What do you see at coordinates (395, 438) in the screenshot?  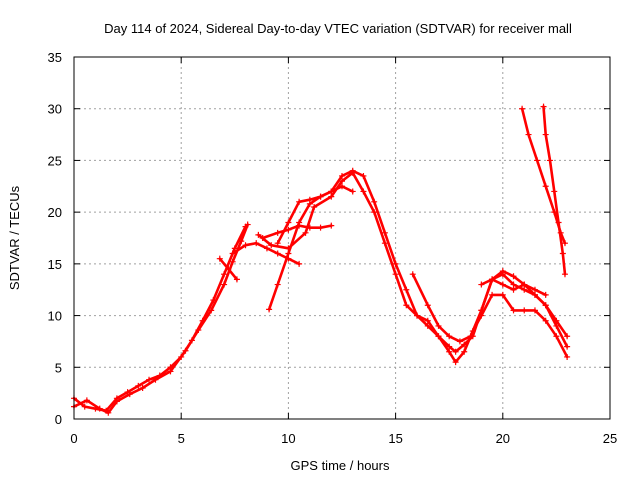 I see `x-tick-label: 15` at bounding box center [395, 438].